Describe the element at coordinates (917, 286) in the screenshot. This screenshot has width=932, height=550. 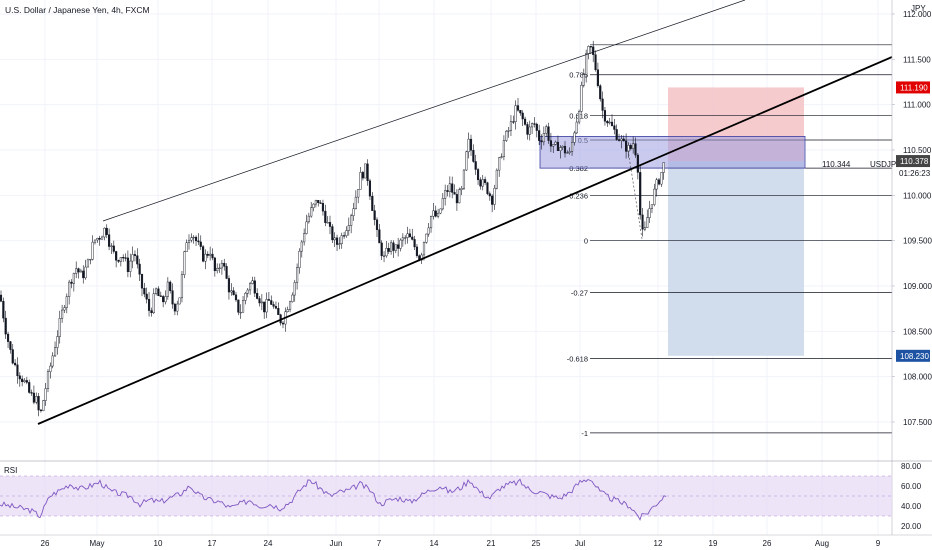
I see `price-tick-label: 109.000` at that location.